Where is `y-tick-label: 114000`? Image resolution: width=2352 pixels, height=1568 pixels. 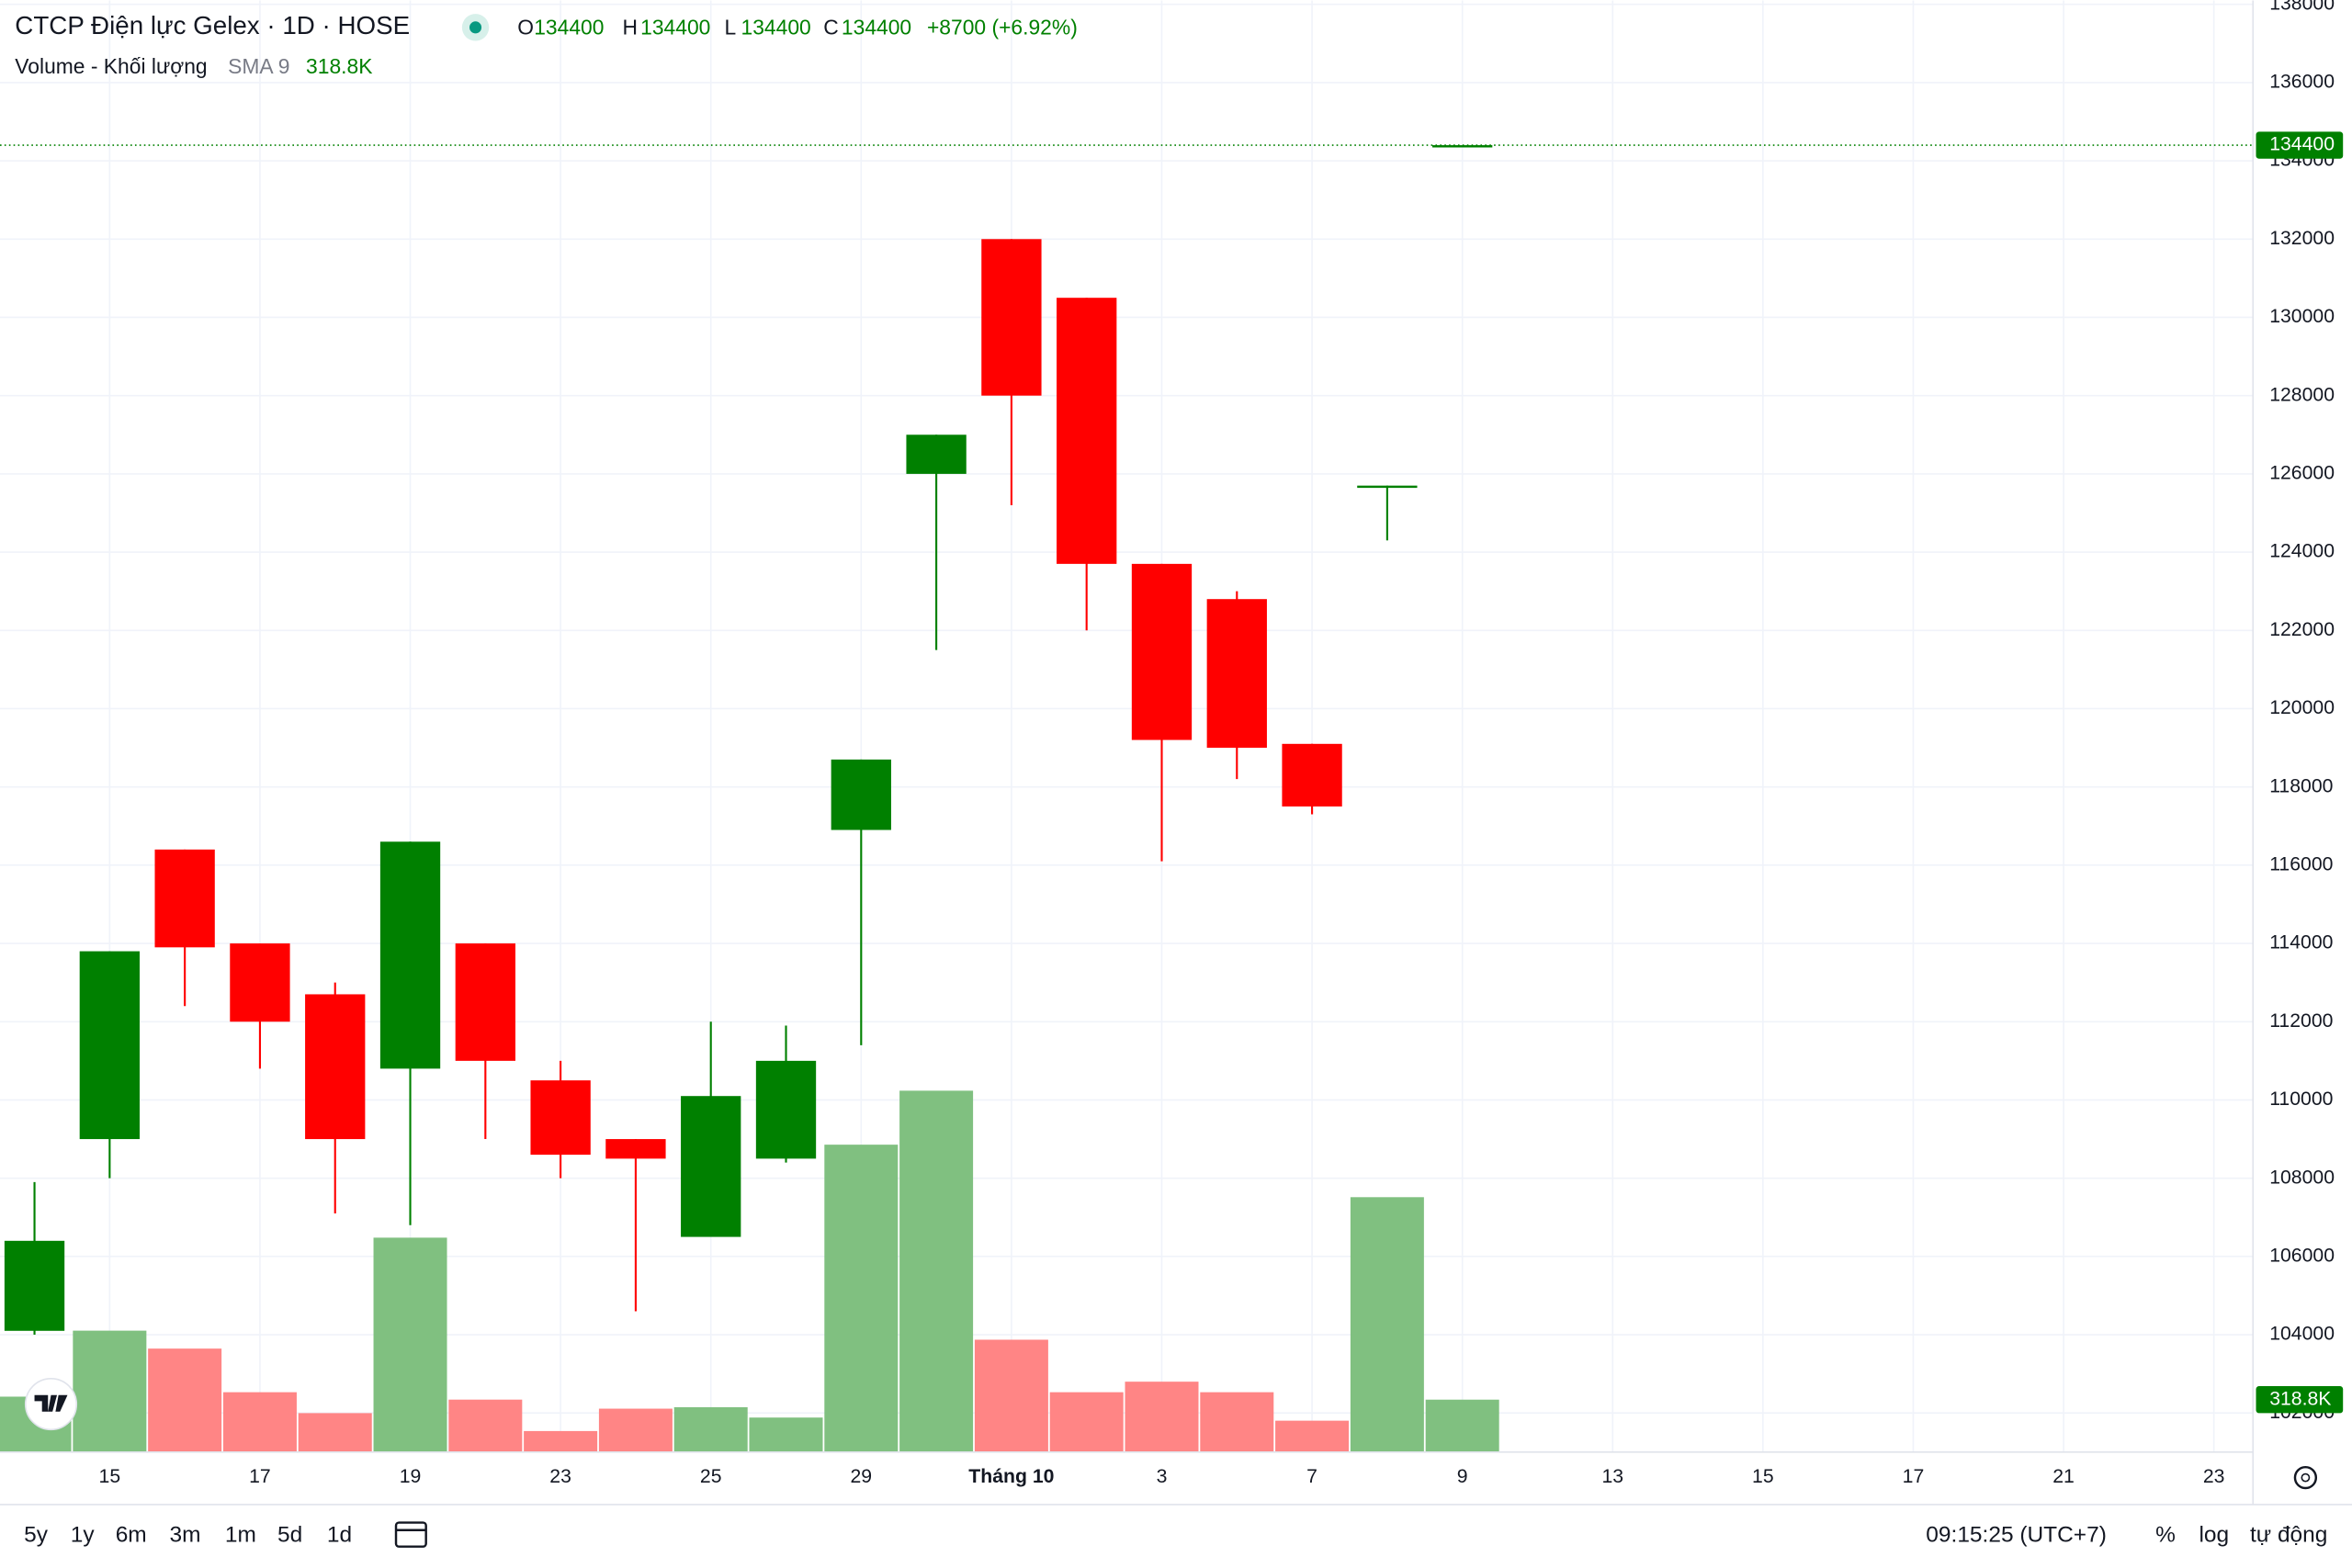
y-tick-label: 114000 is located at coordinates (2301, 943).